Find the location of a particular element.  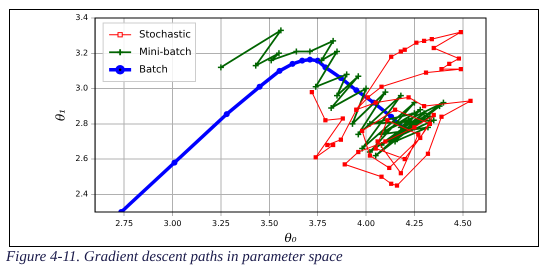

y-tick-label: 2.4 is located at coordinates (81, 193).